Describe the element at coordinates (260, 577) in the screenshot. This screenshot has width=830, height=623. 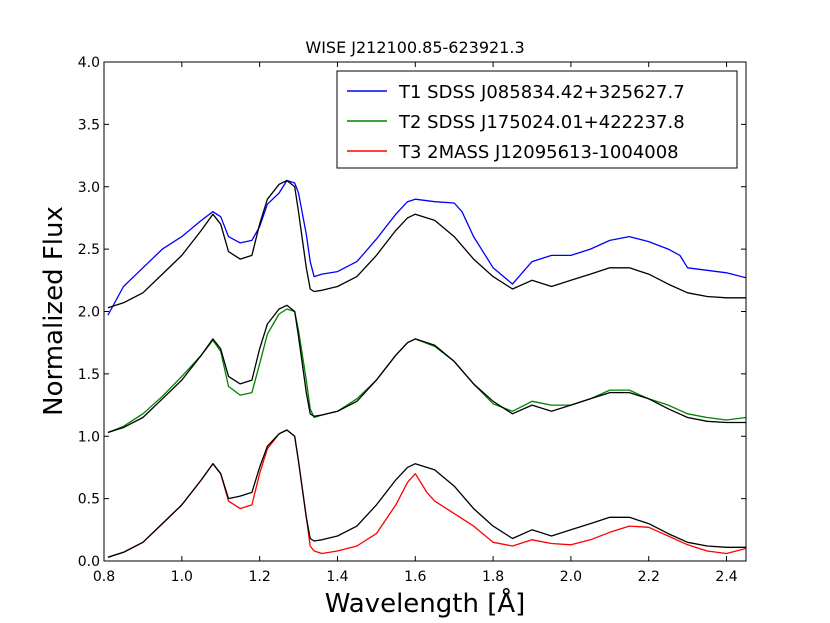
I see `x-tick-label: 1.2` at that location.